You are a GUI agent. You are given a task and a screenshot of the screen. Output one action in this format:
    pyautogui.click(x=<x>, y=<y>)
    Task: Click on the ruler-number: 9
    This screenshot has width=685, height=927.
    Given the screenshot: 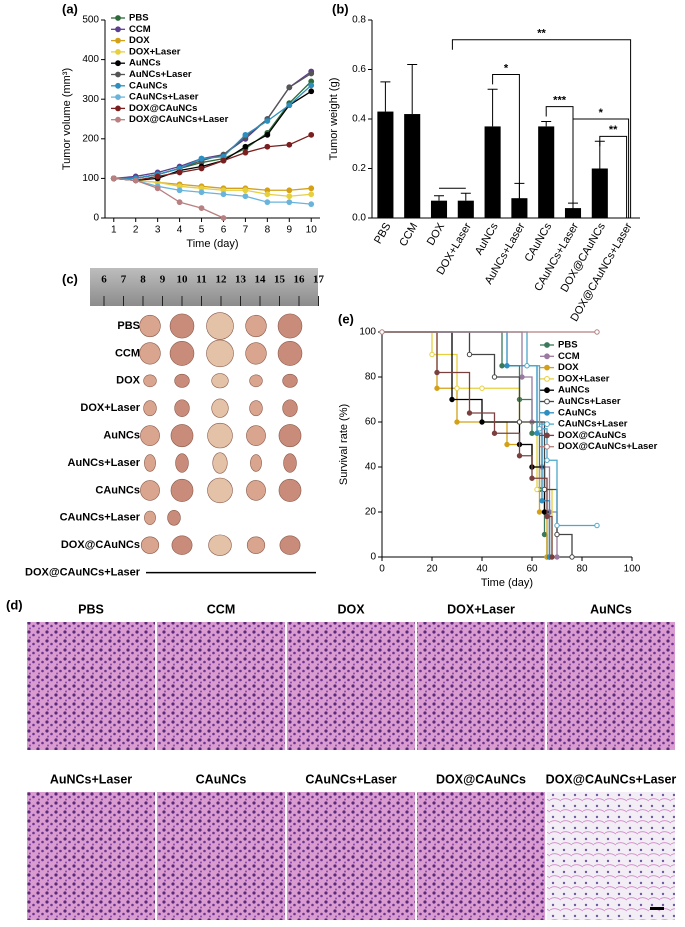 What is the action you would take?
    pyautogui.click(x=163, y=280)
    